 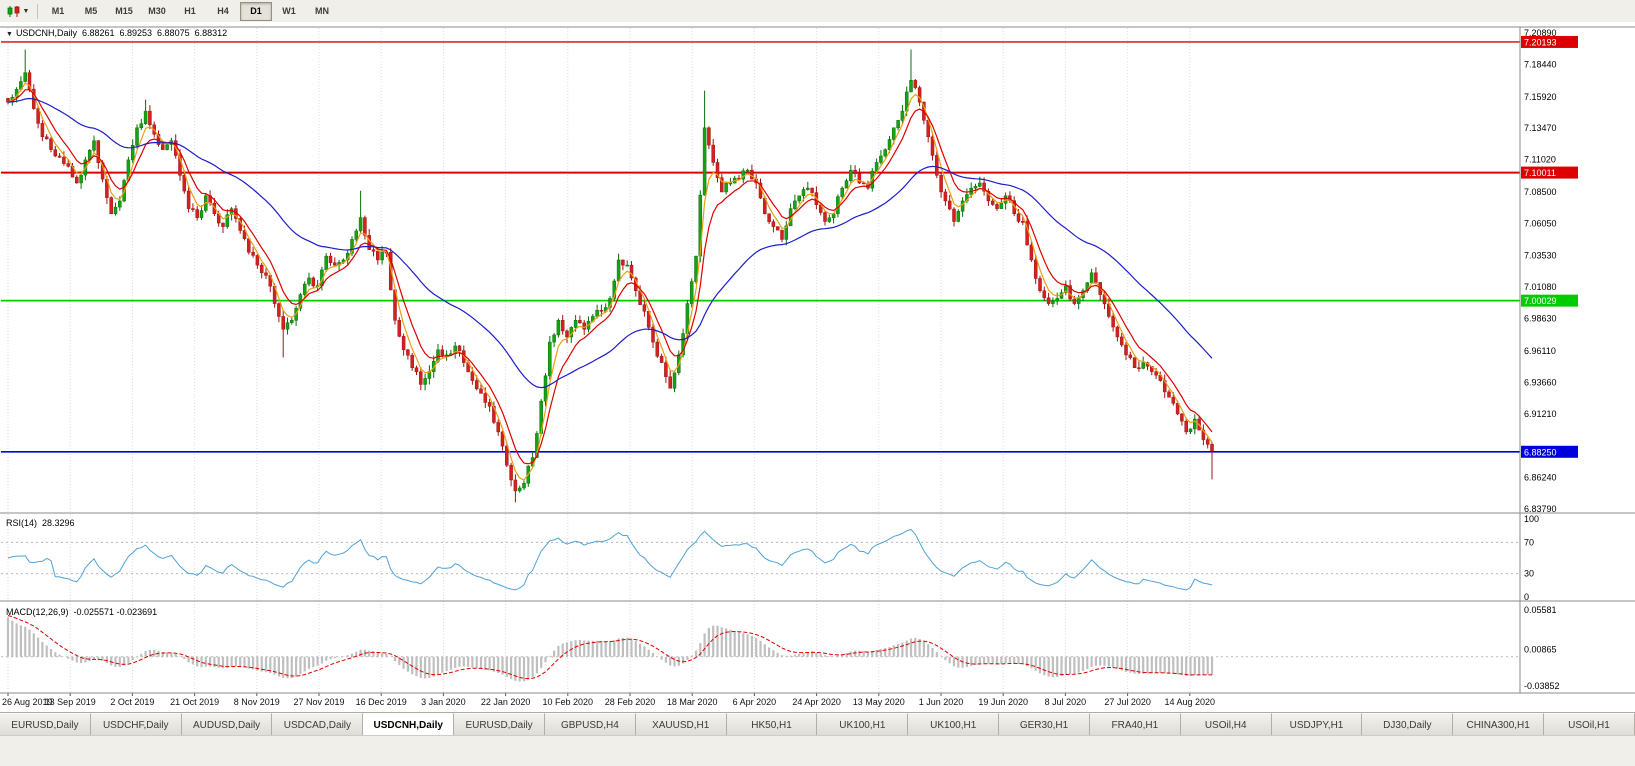 I want to click on chart-tab-6-gbpusd-h4: GBPUSD,H4, so click(x=590, y=724).